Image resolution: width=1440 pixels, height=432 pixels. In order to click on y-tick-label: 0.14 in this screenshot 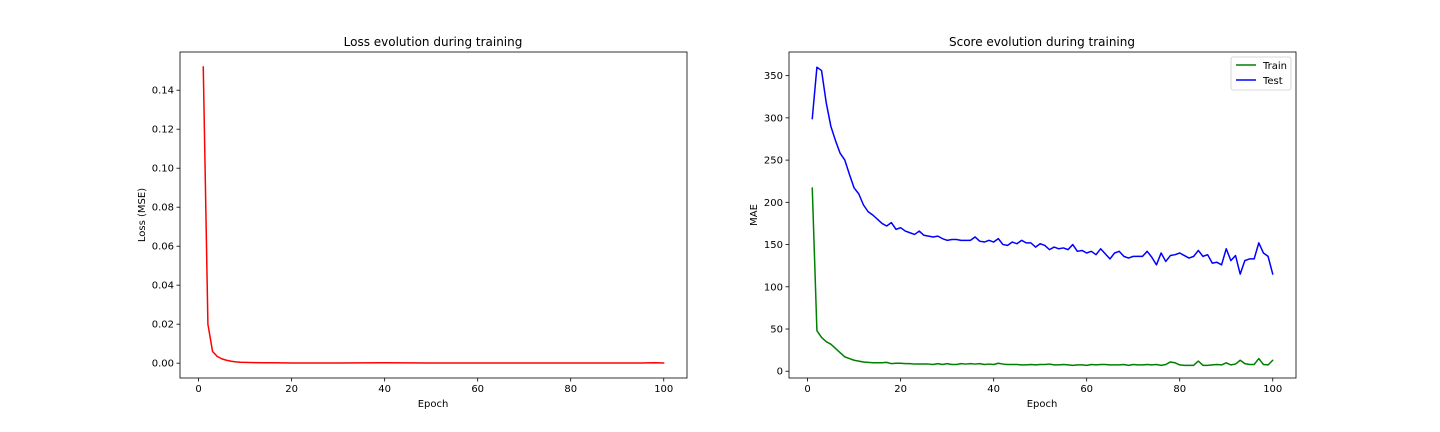, I will do `click(163, 91)`.